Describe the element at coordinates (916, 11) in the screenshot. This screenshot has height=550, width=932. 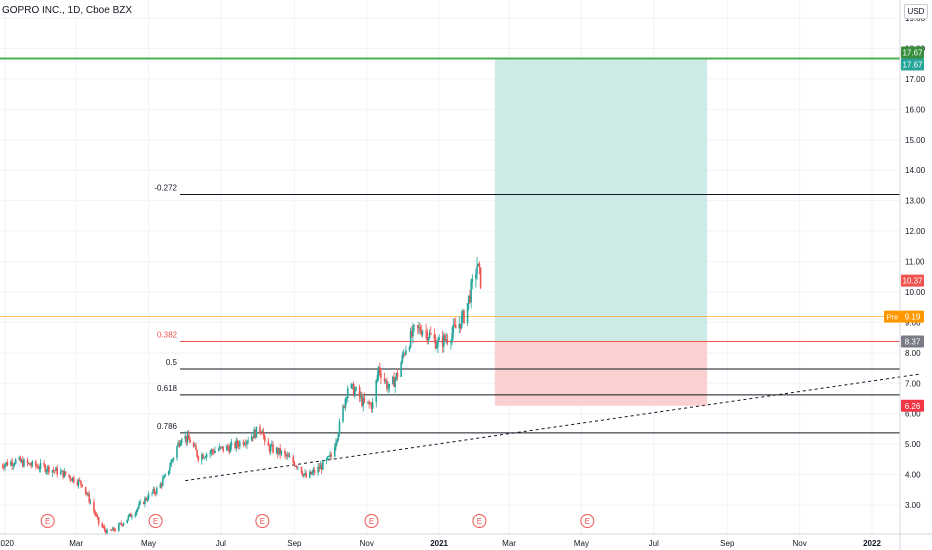
I see `currency-label: USD` at that location.